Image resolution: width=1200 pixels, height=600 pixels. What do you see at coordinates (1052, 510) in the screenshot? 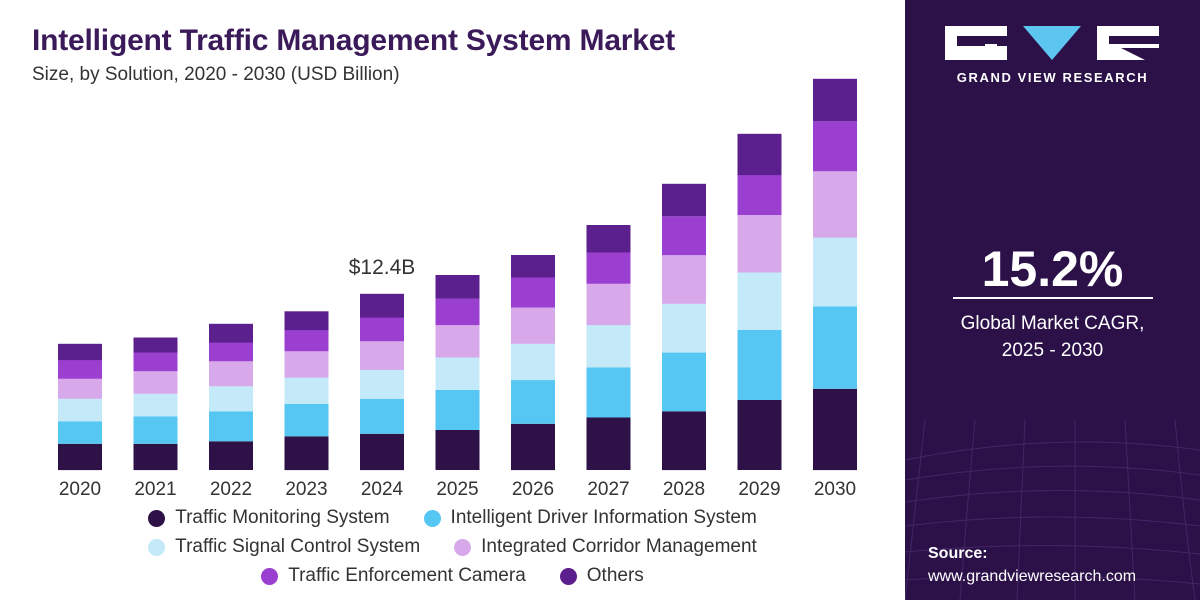
I see `decorative-grid` at bounding box center [1052, 510].